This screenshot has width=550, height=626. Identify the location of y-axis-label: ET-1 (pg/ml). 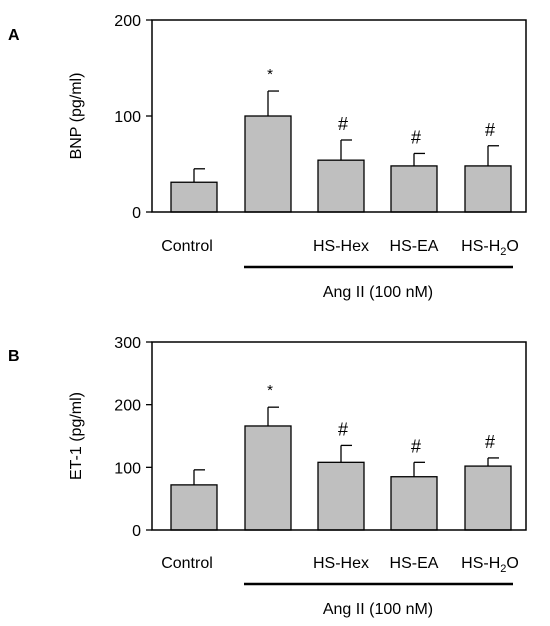
(76, 436).